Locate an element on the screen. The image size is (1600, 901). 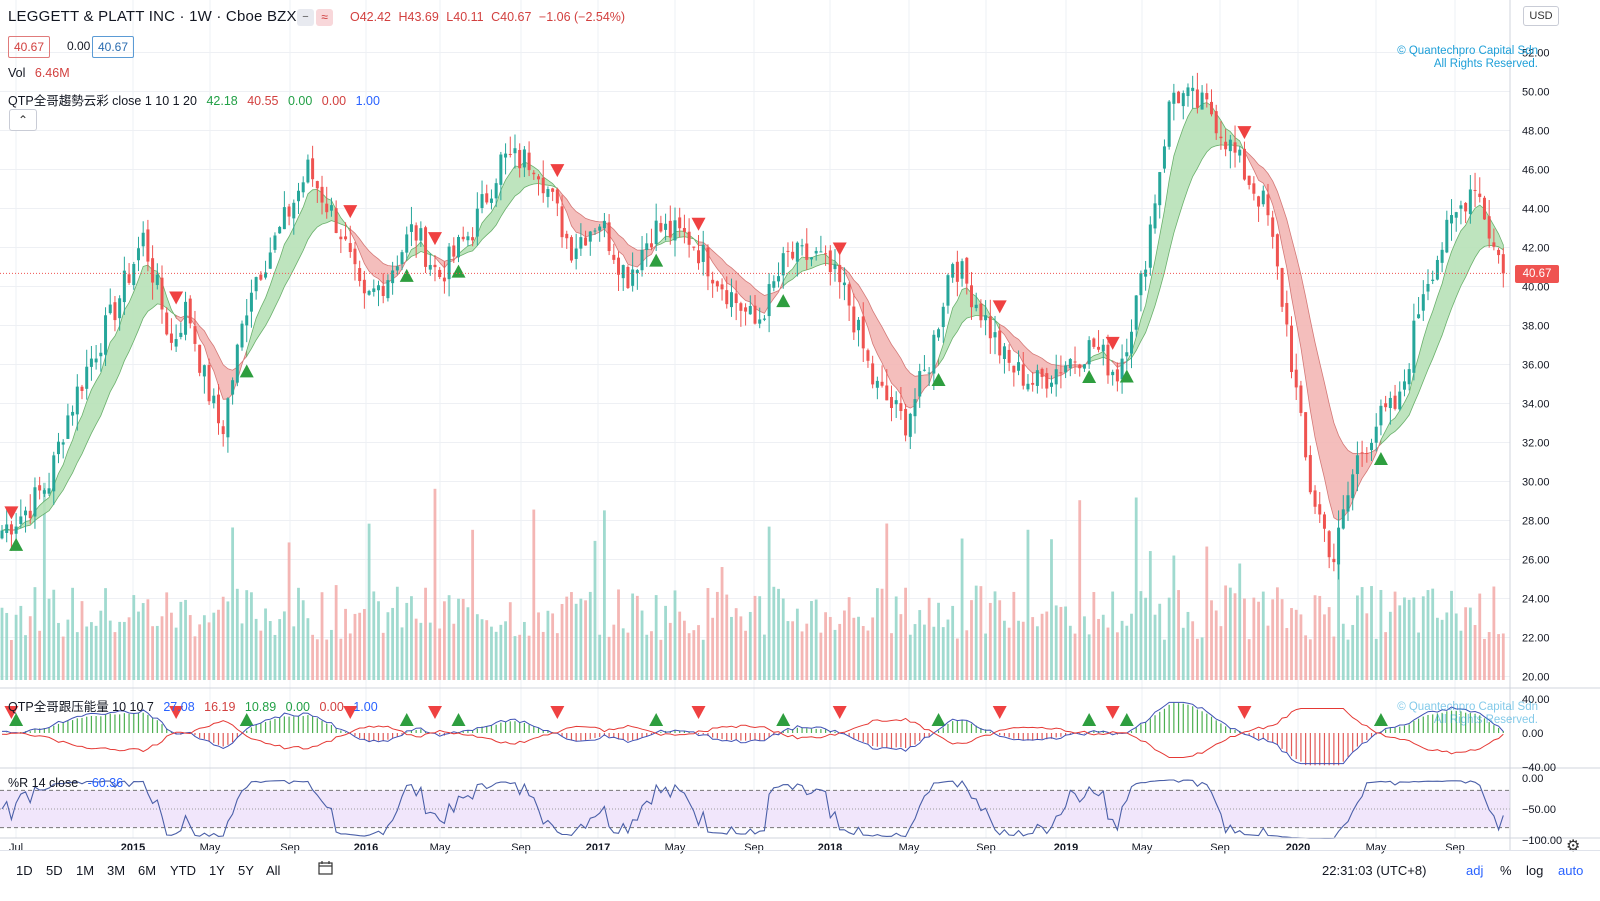
currency-button: USD is located at coordinates (1541, 16).